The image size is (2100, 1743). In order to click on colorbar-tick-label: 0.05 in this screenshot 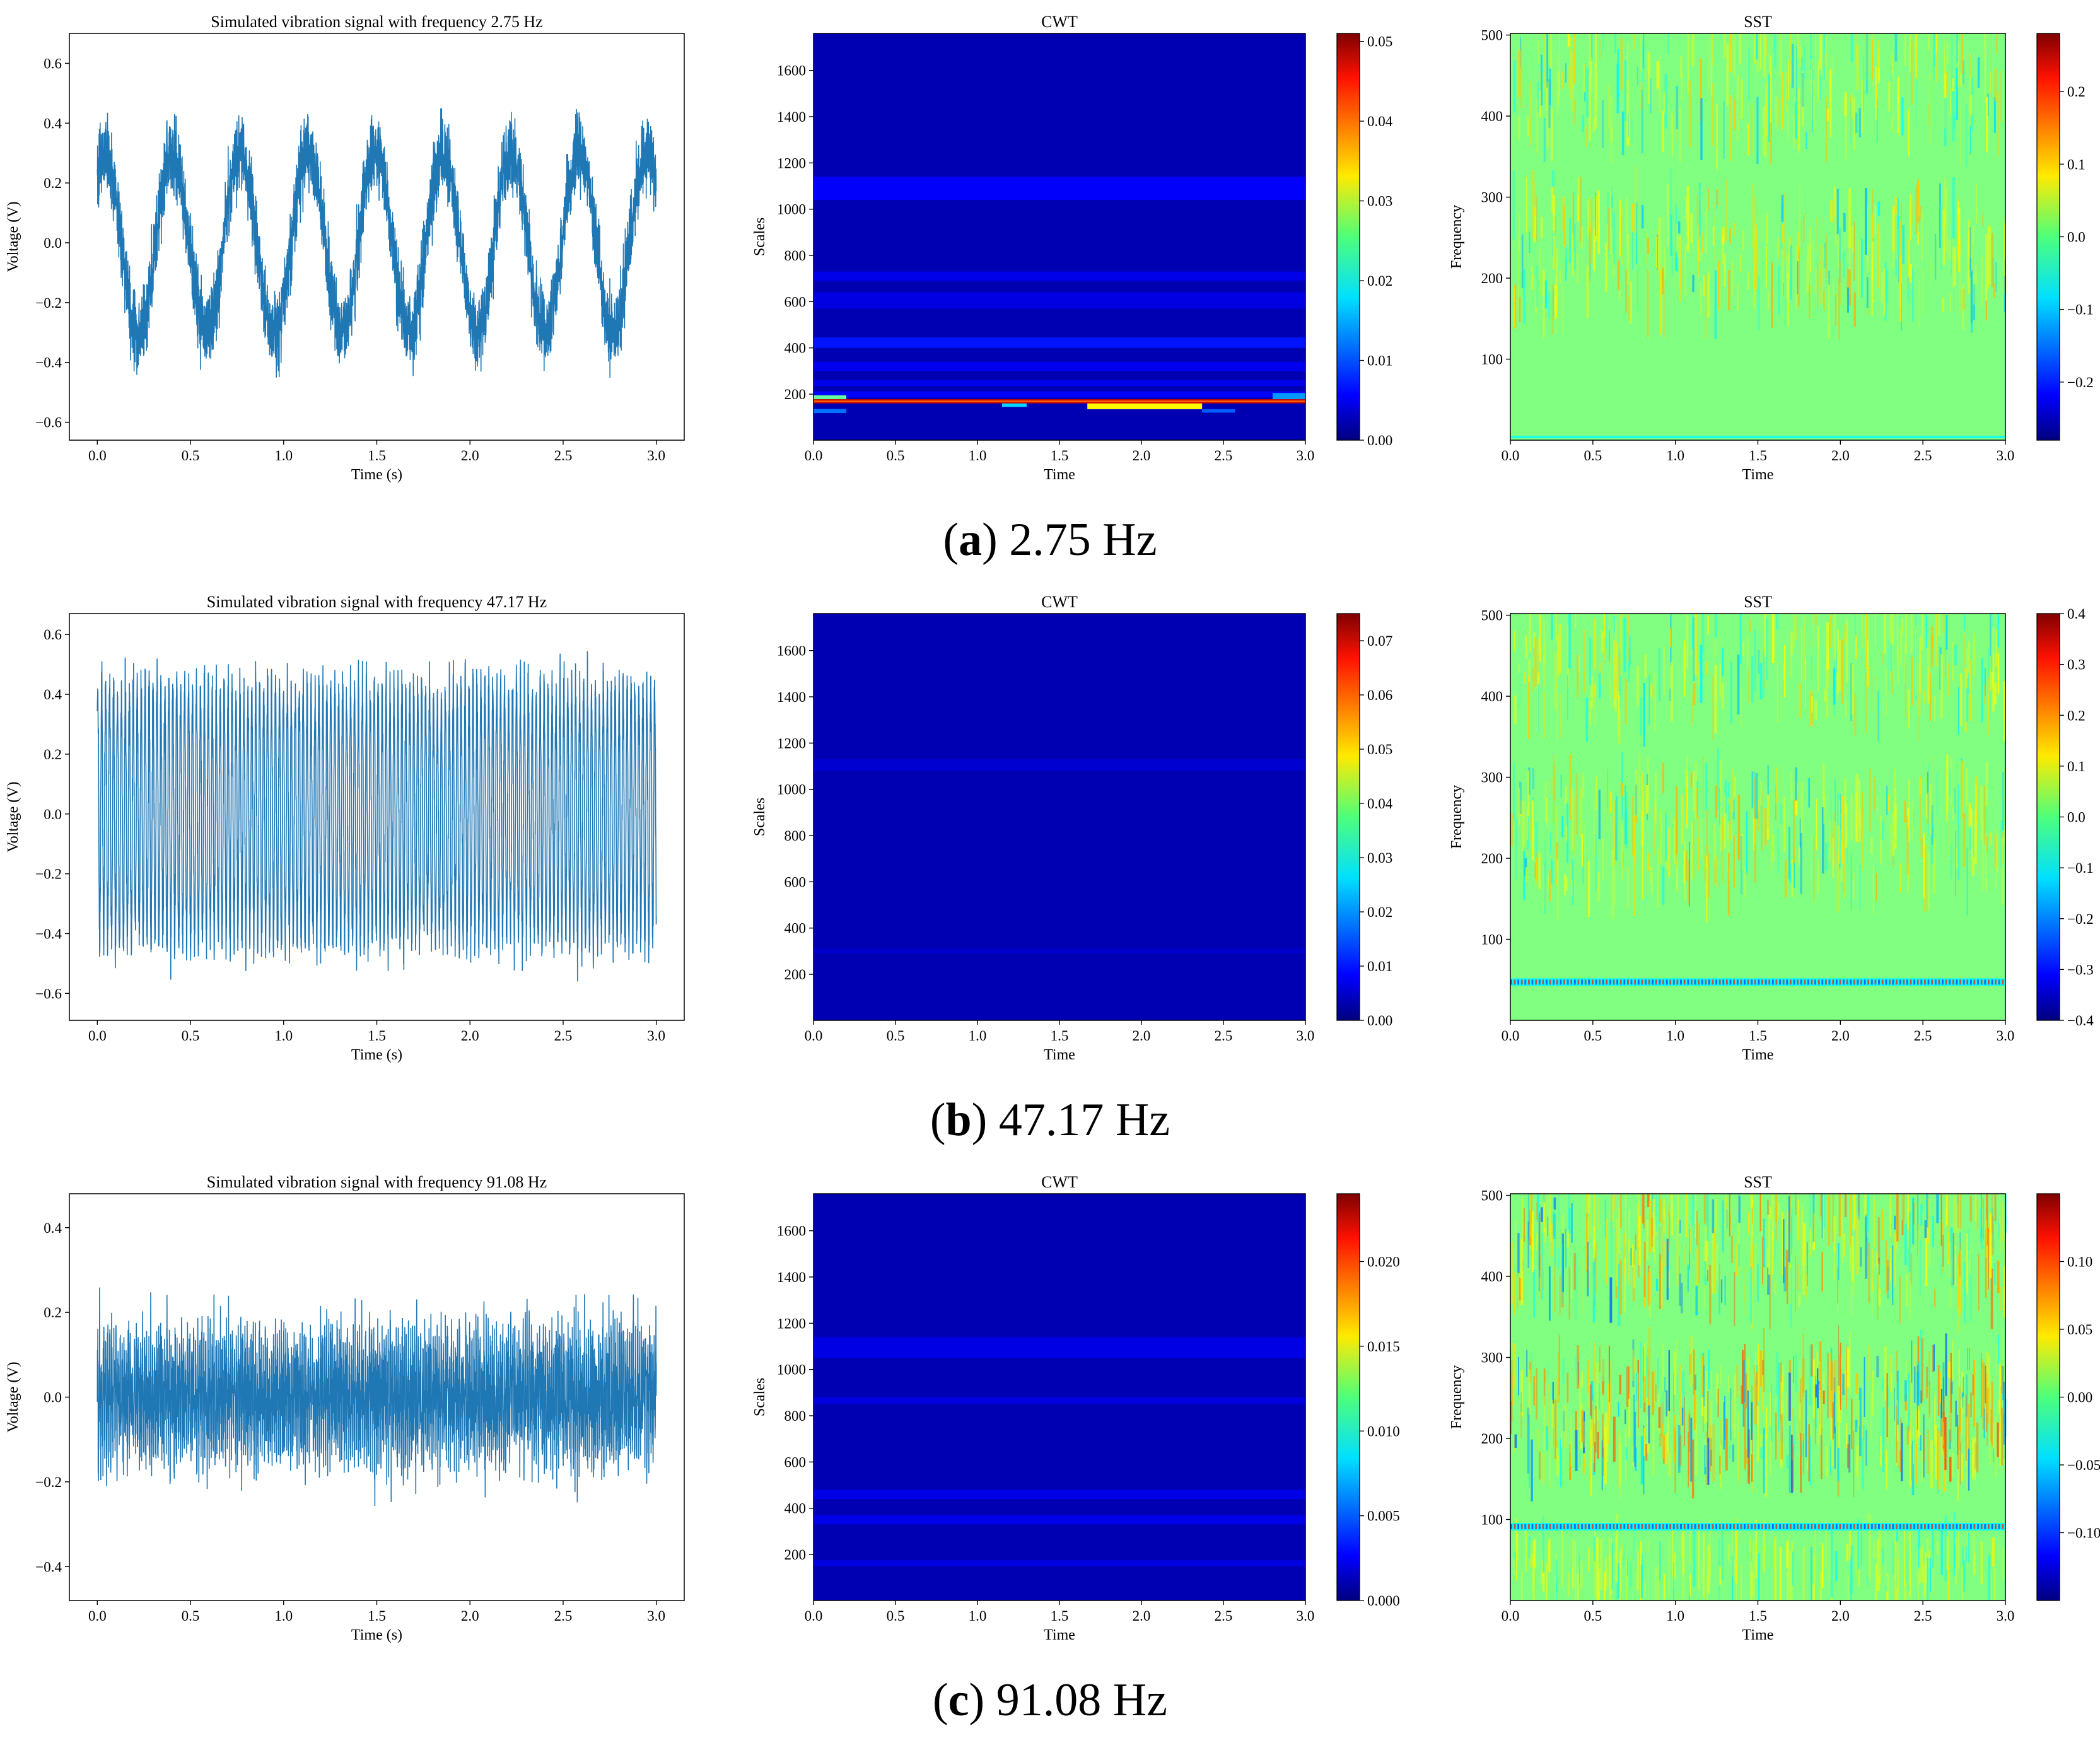, I will do `click(1379, 750)`.